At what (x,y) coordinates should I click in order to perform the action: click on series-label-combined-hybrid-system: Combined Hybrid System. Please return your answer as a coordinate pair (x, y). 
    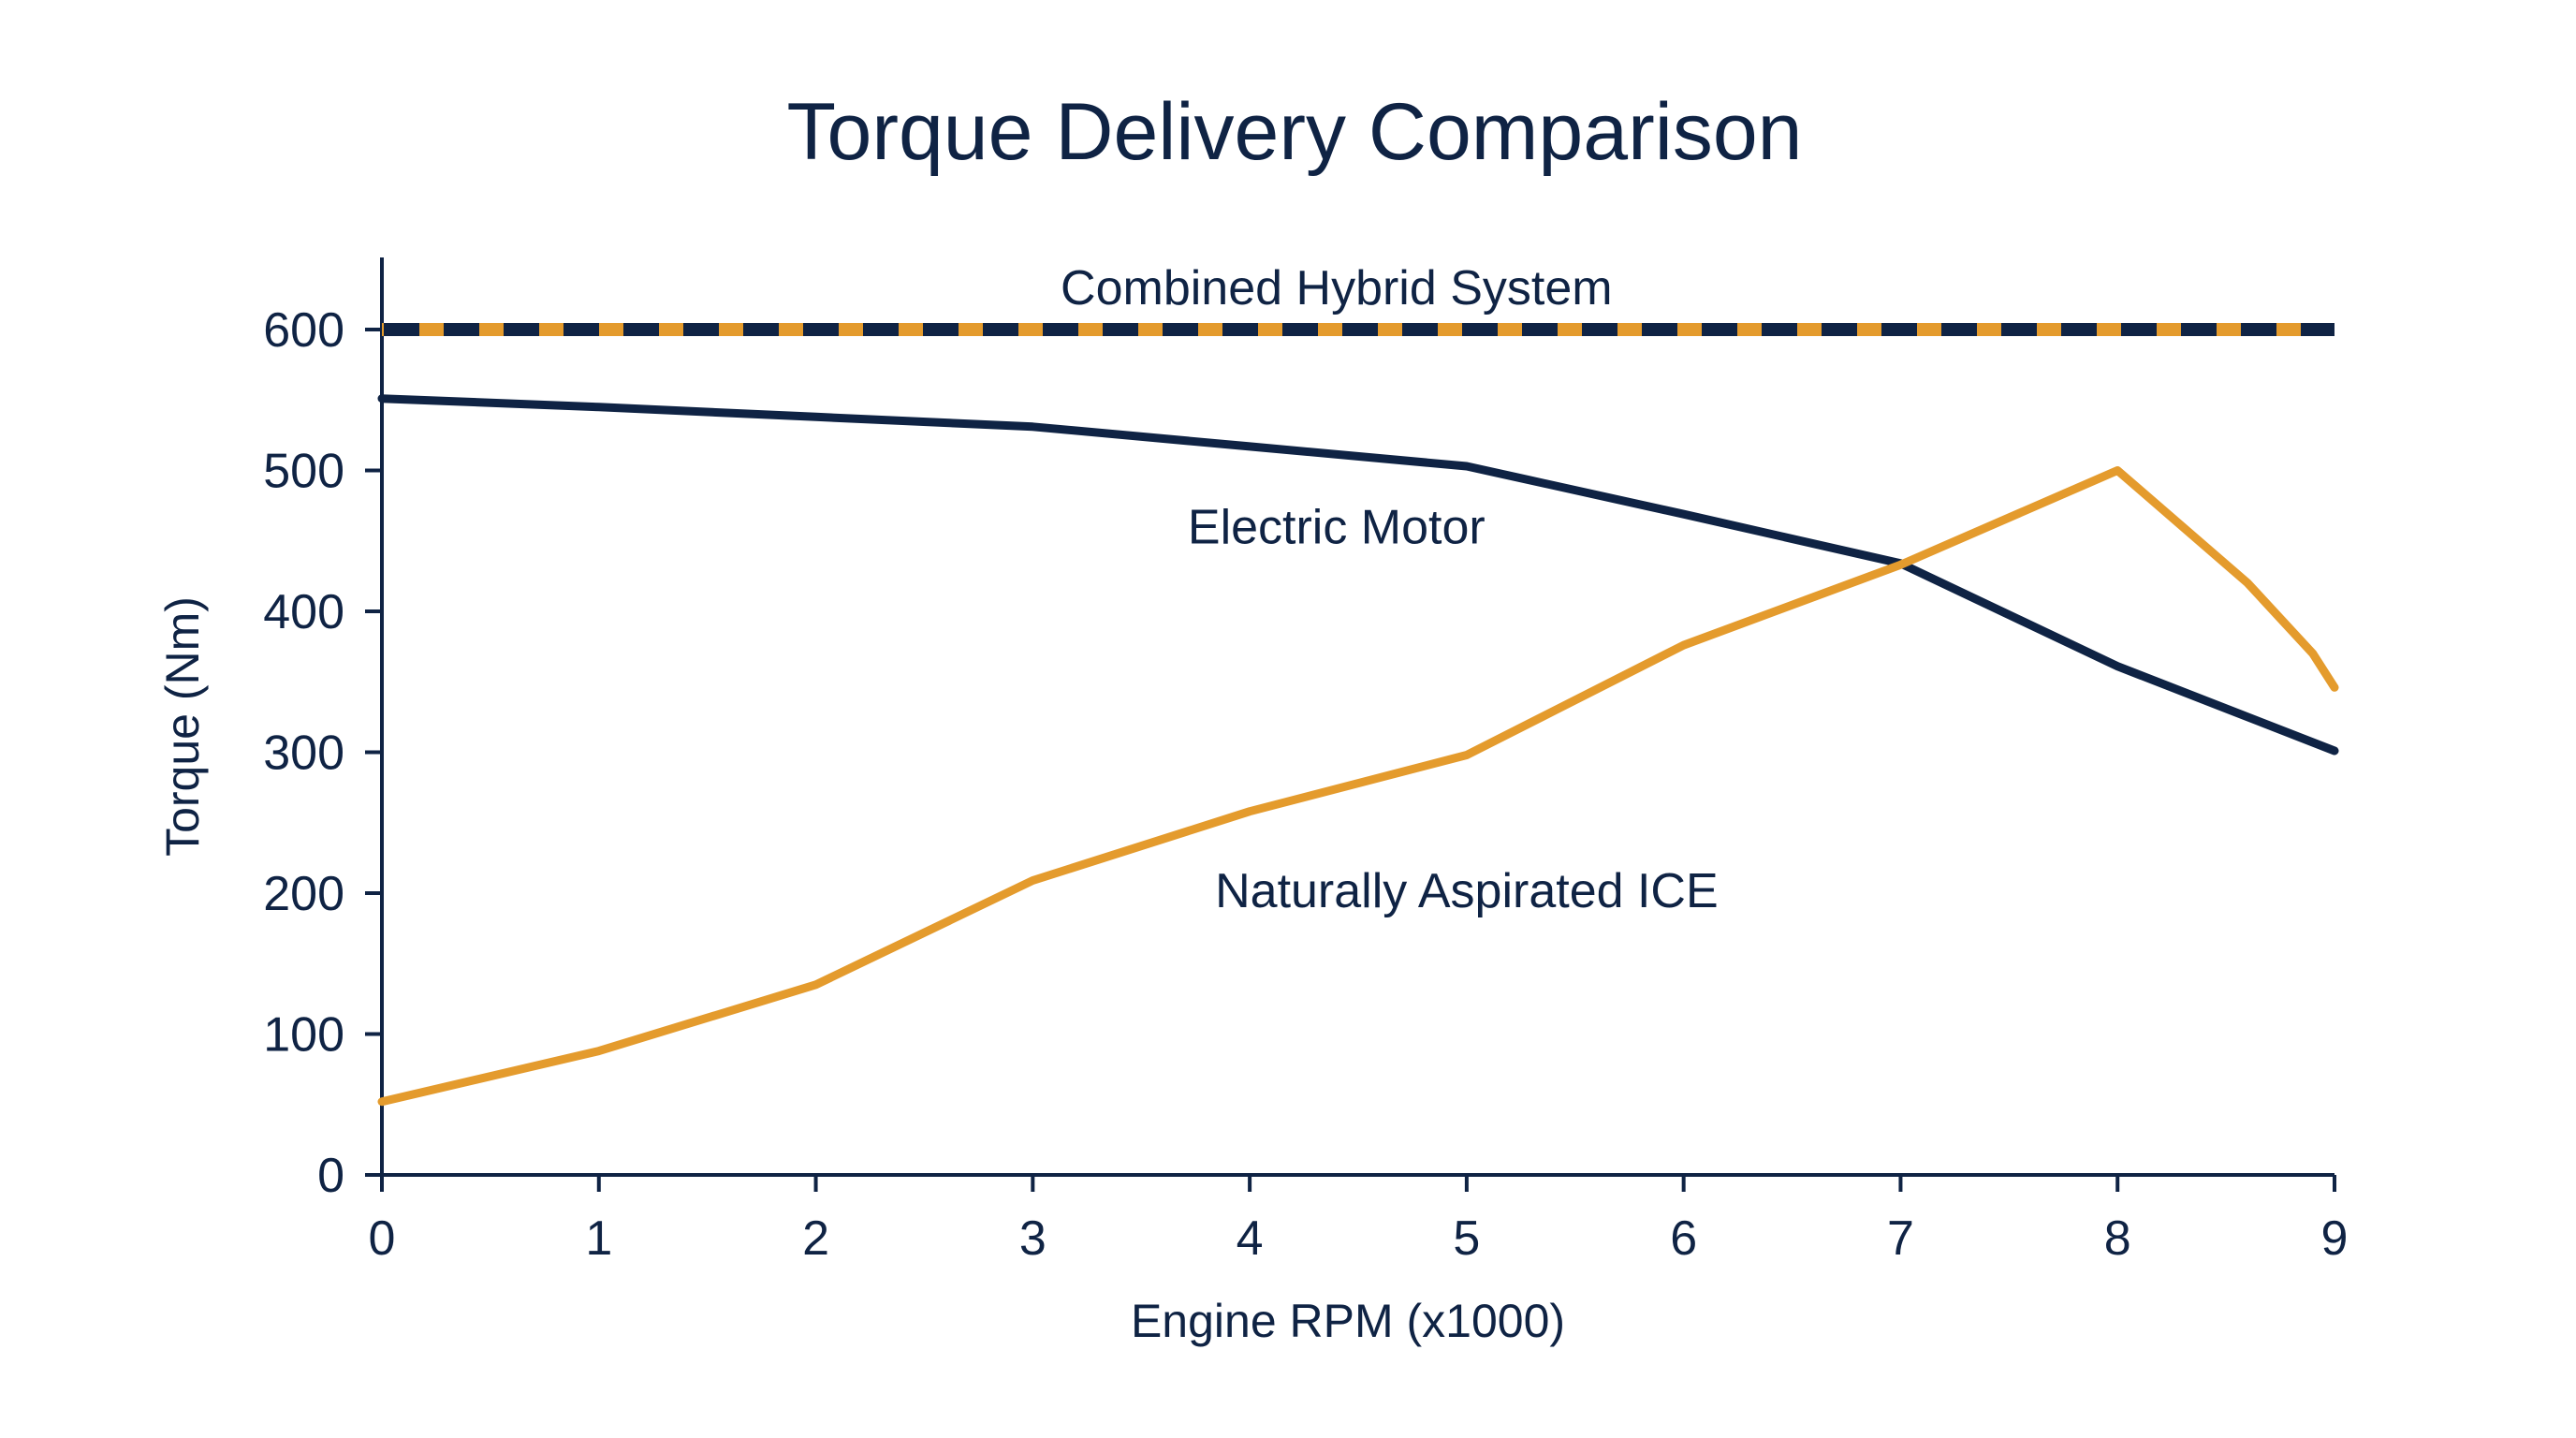
    Looking at the image, I should click on (1337, 288).